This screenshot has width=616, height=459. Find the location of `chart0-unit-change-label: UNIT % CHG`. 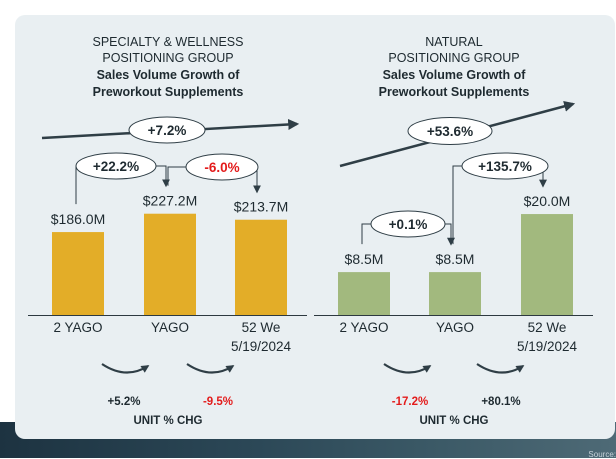

chart0-unit-change-label: UNIT % CHG is located at coordinates (168, 421).